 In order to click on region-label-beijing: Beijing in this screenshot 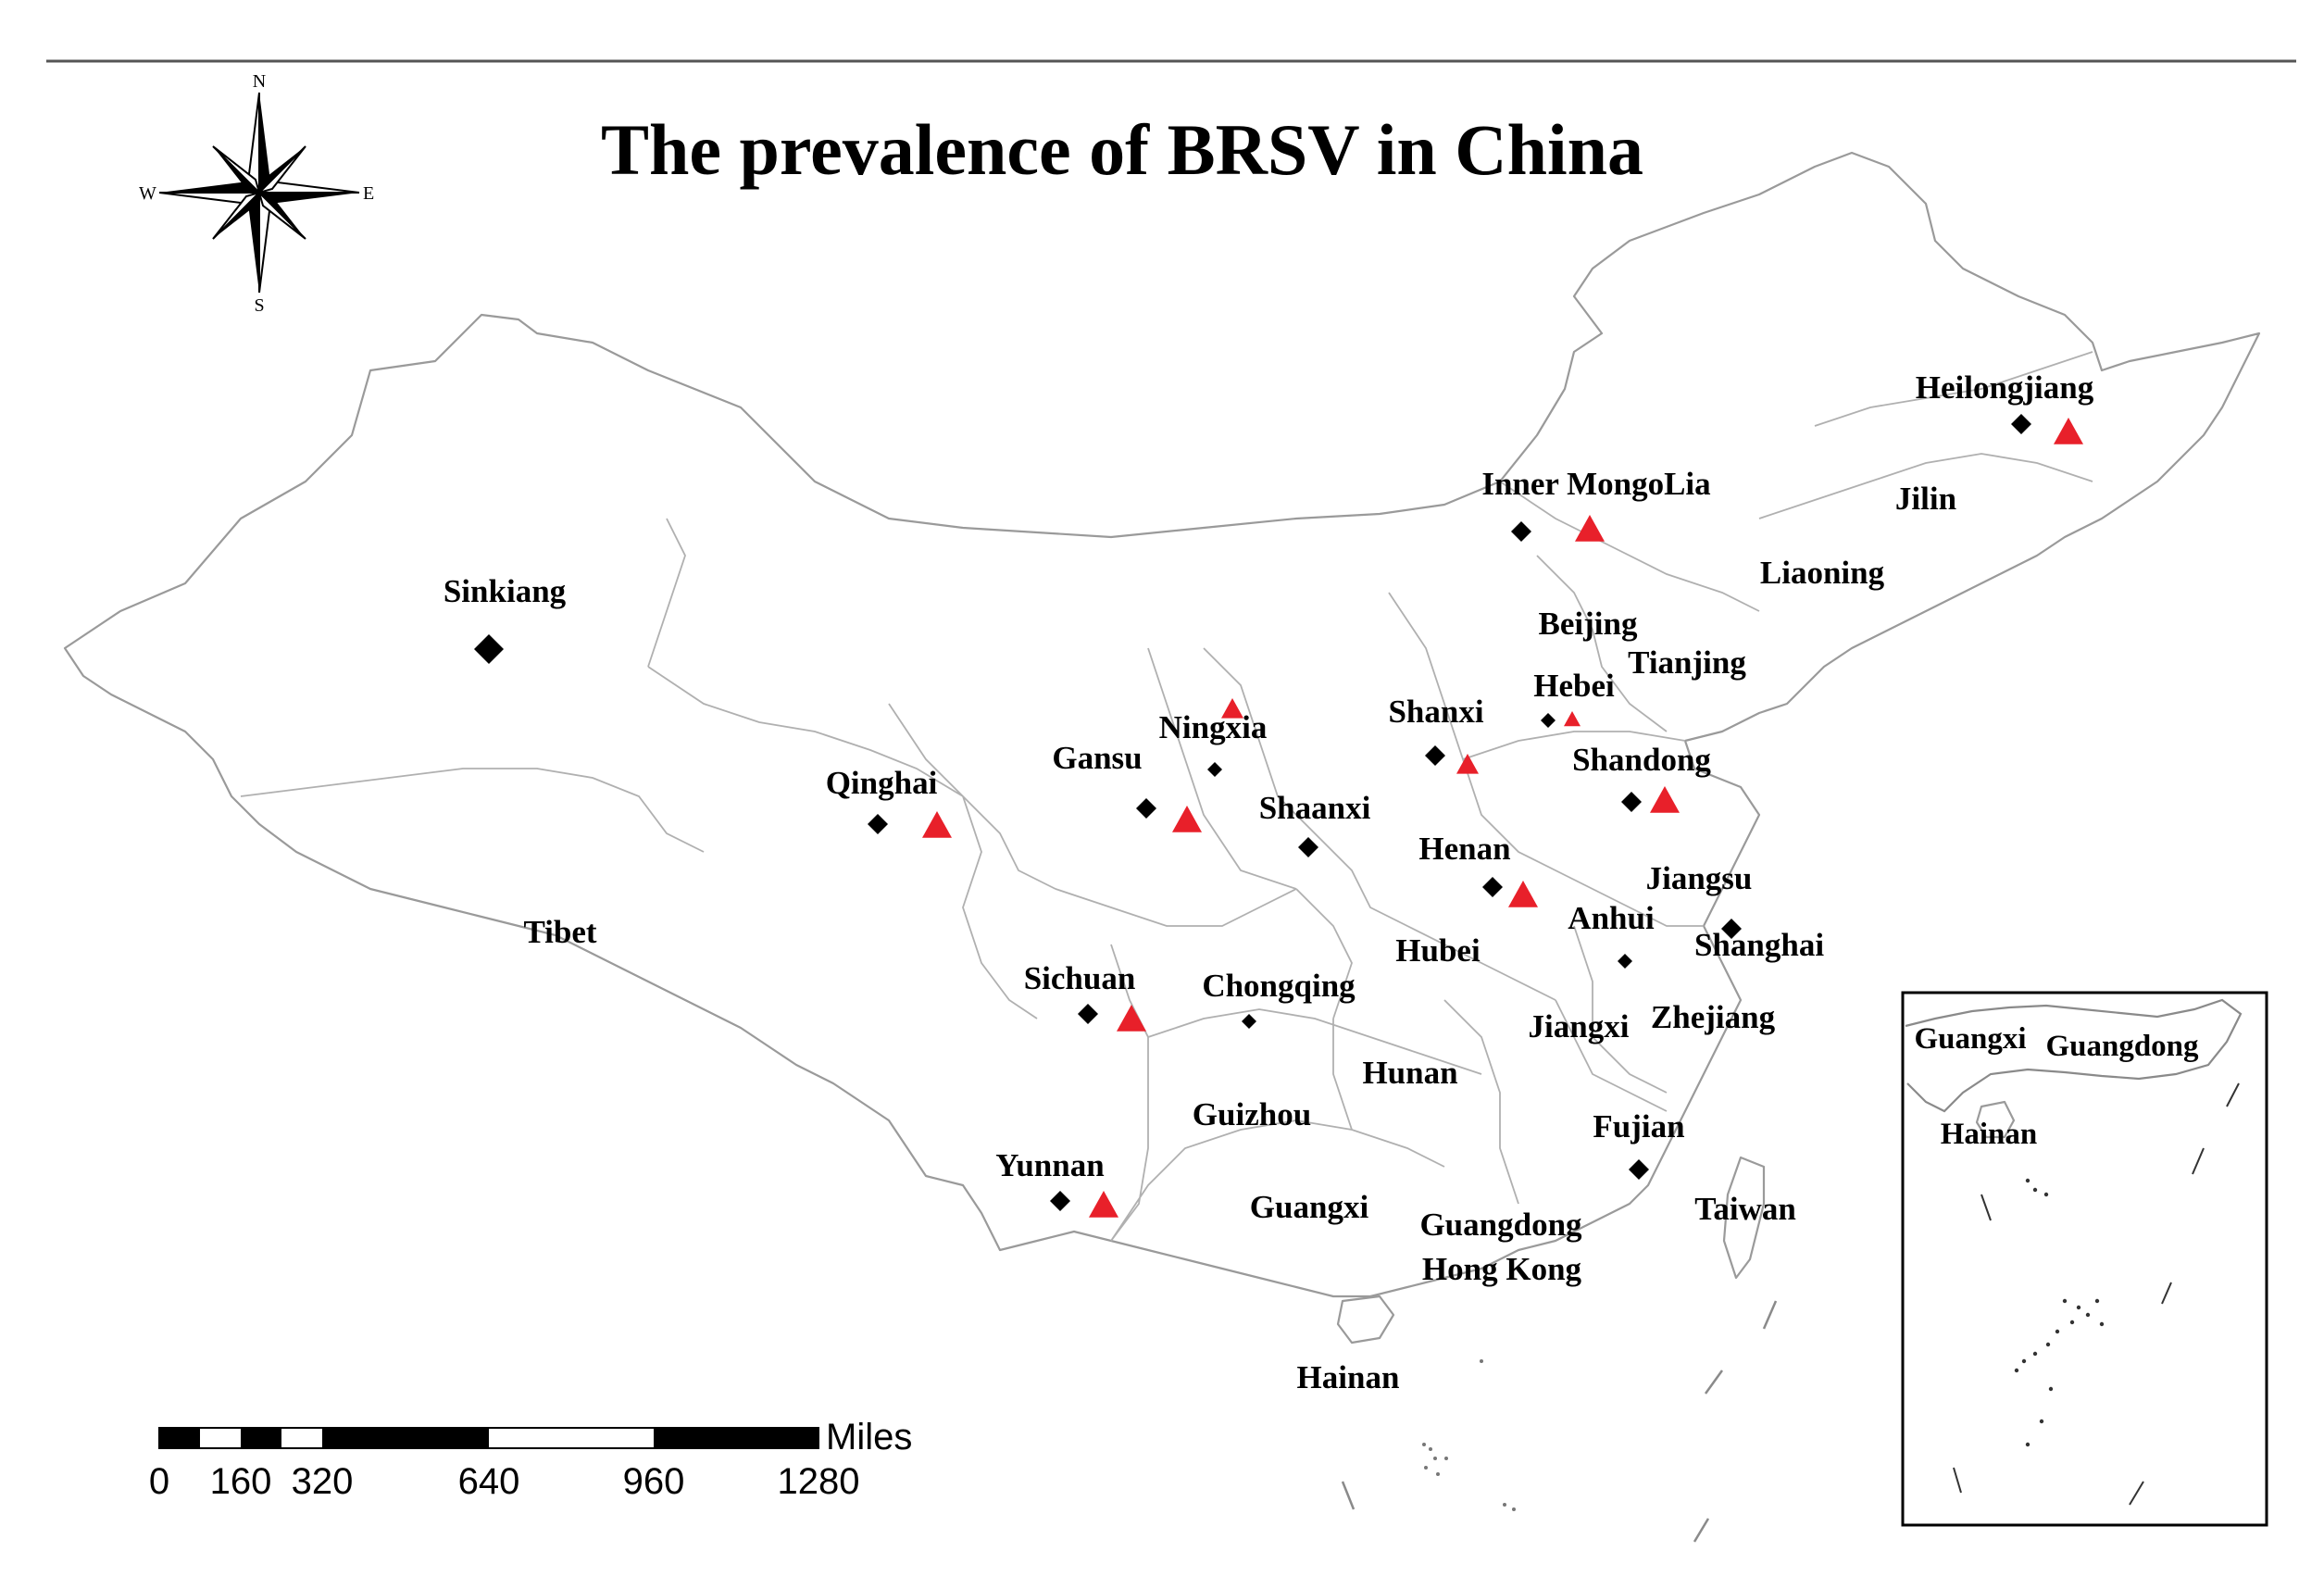, I will do `click(1588, 624)`.